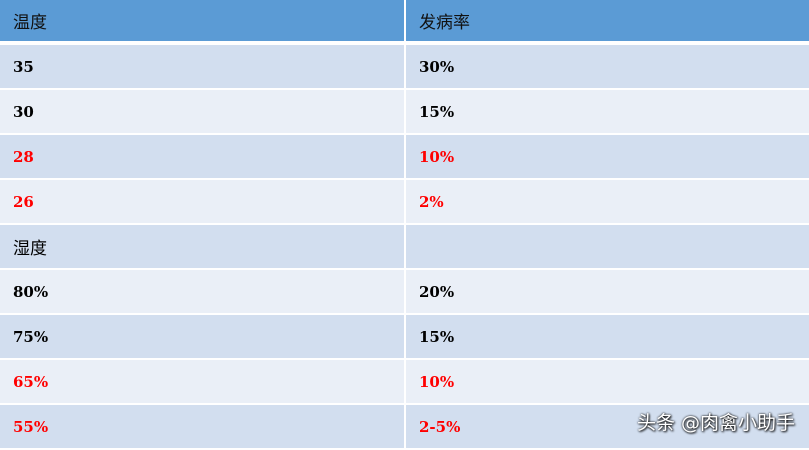  I want to click on cell: 35, so click(203, 66).